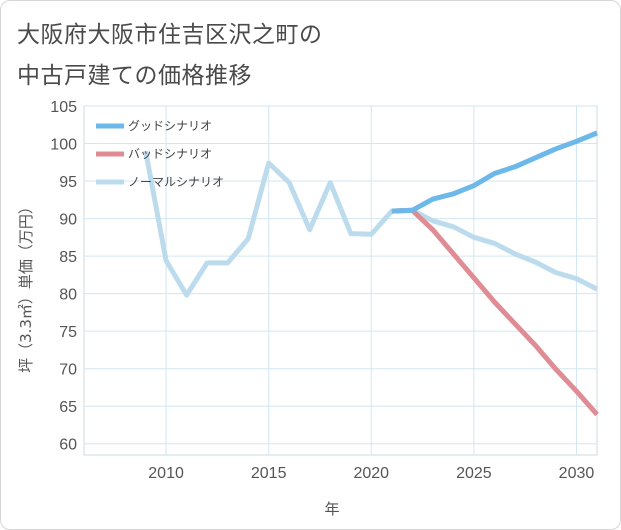  Describe the element at coordinates (68, 332) in the screenshot. I see `y-tick-label: 75` at that location.